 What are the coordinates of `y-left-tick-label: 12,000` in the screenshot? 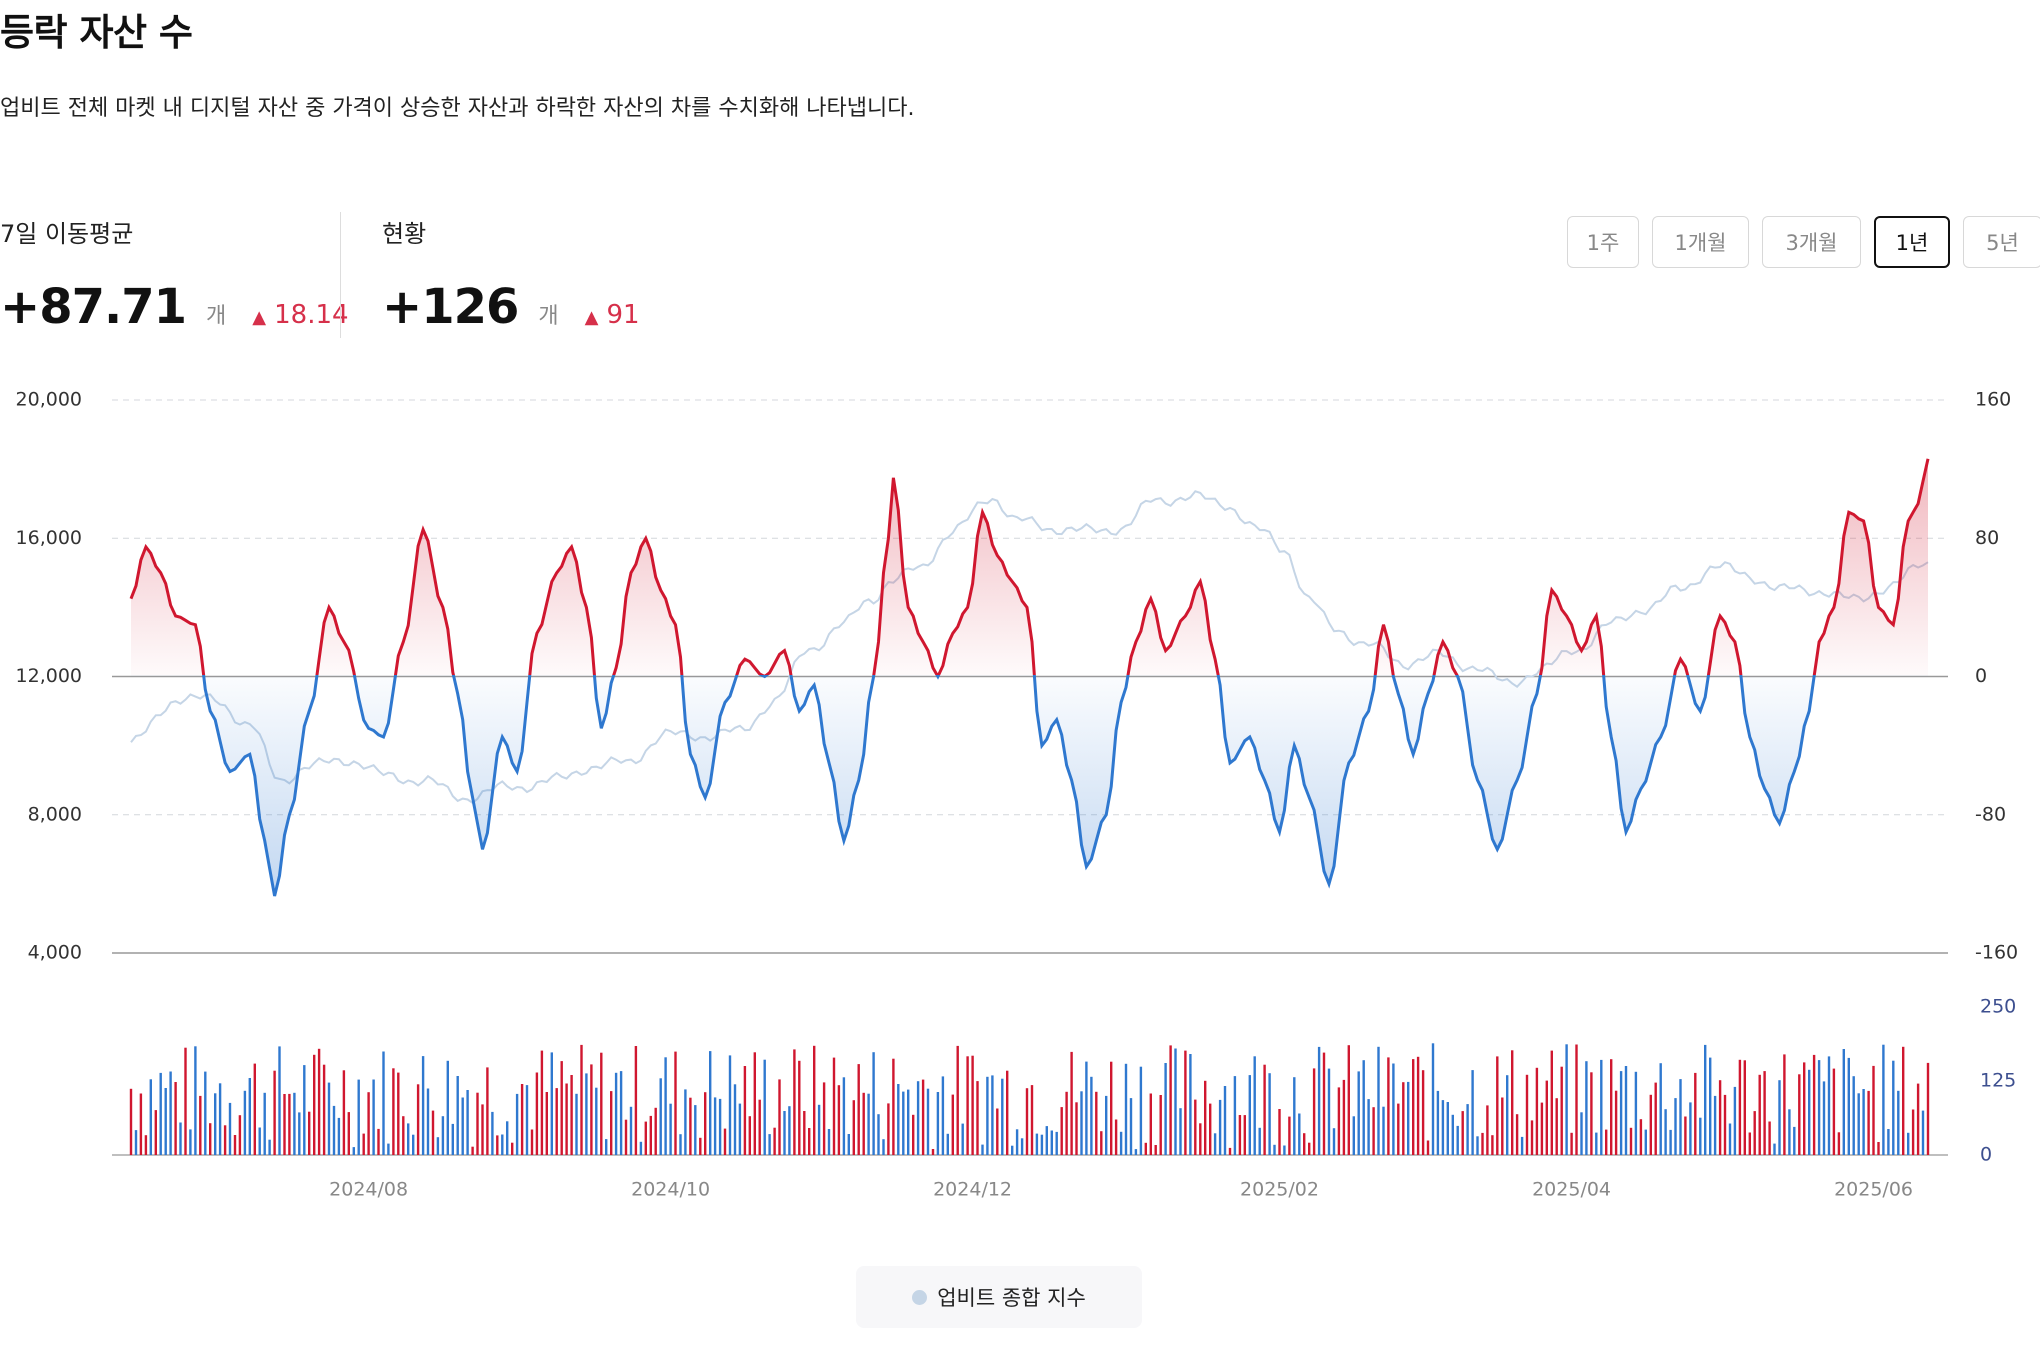 It's located at (49, 676).